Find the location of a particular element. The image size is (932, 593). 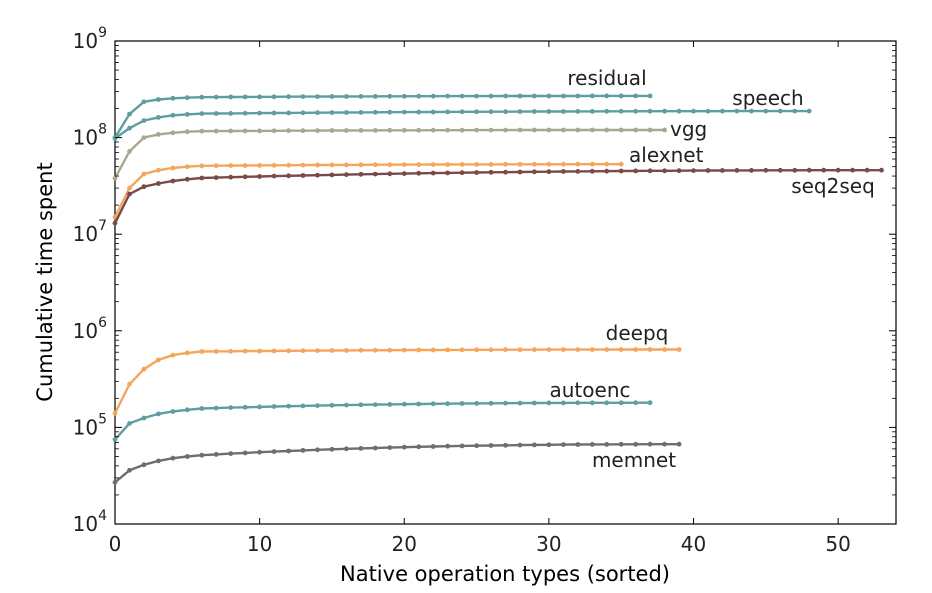

series-vgg is located at coordinates (389, 154).